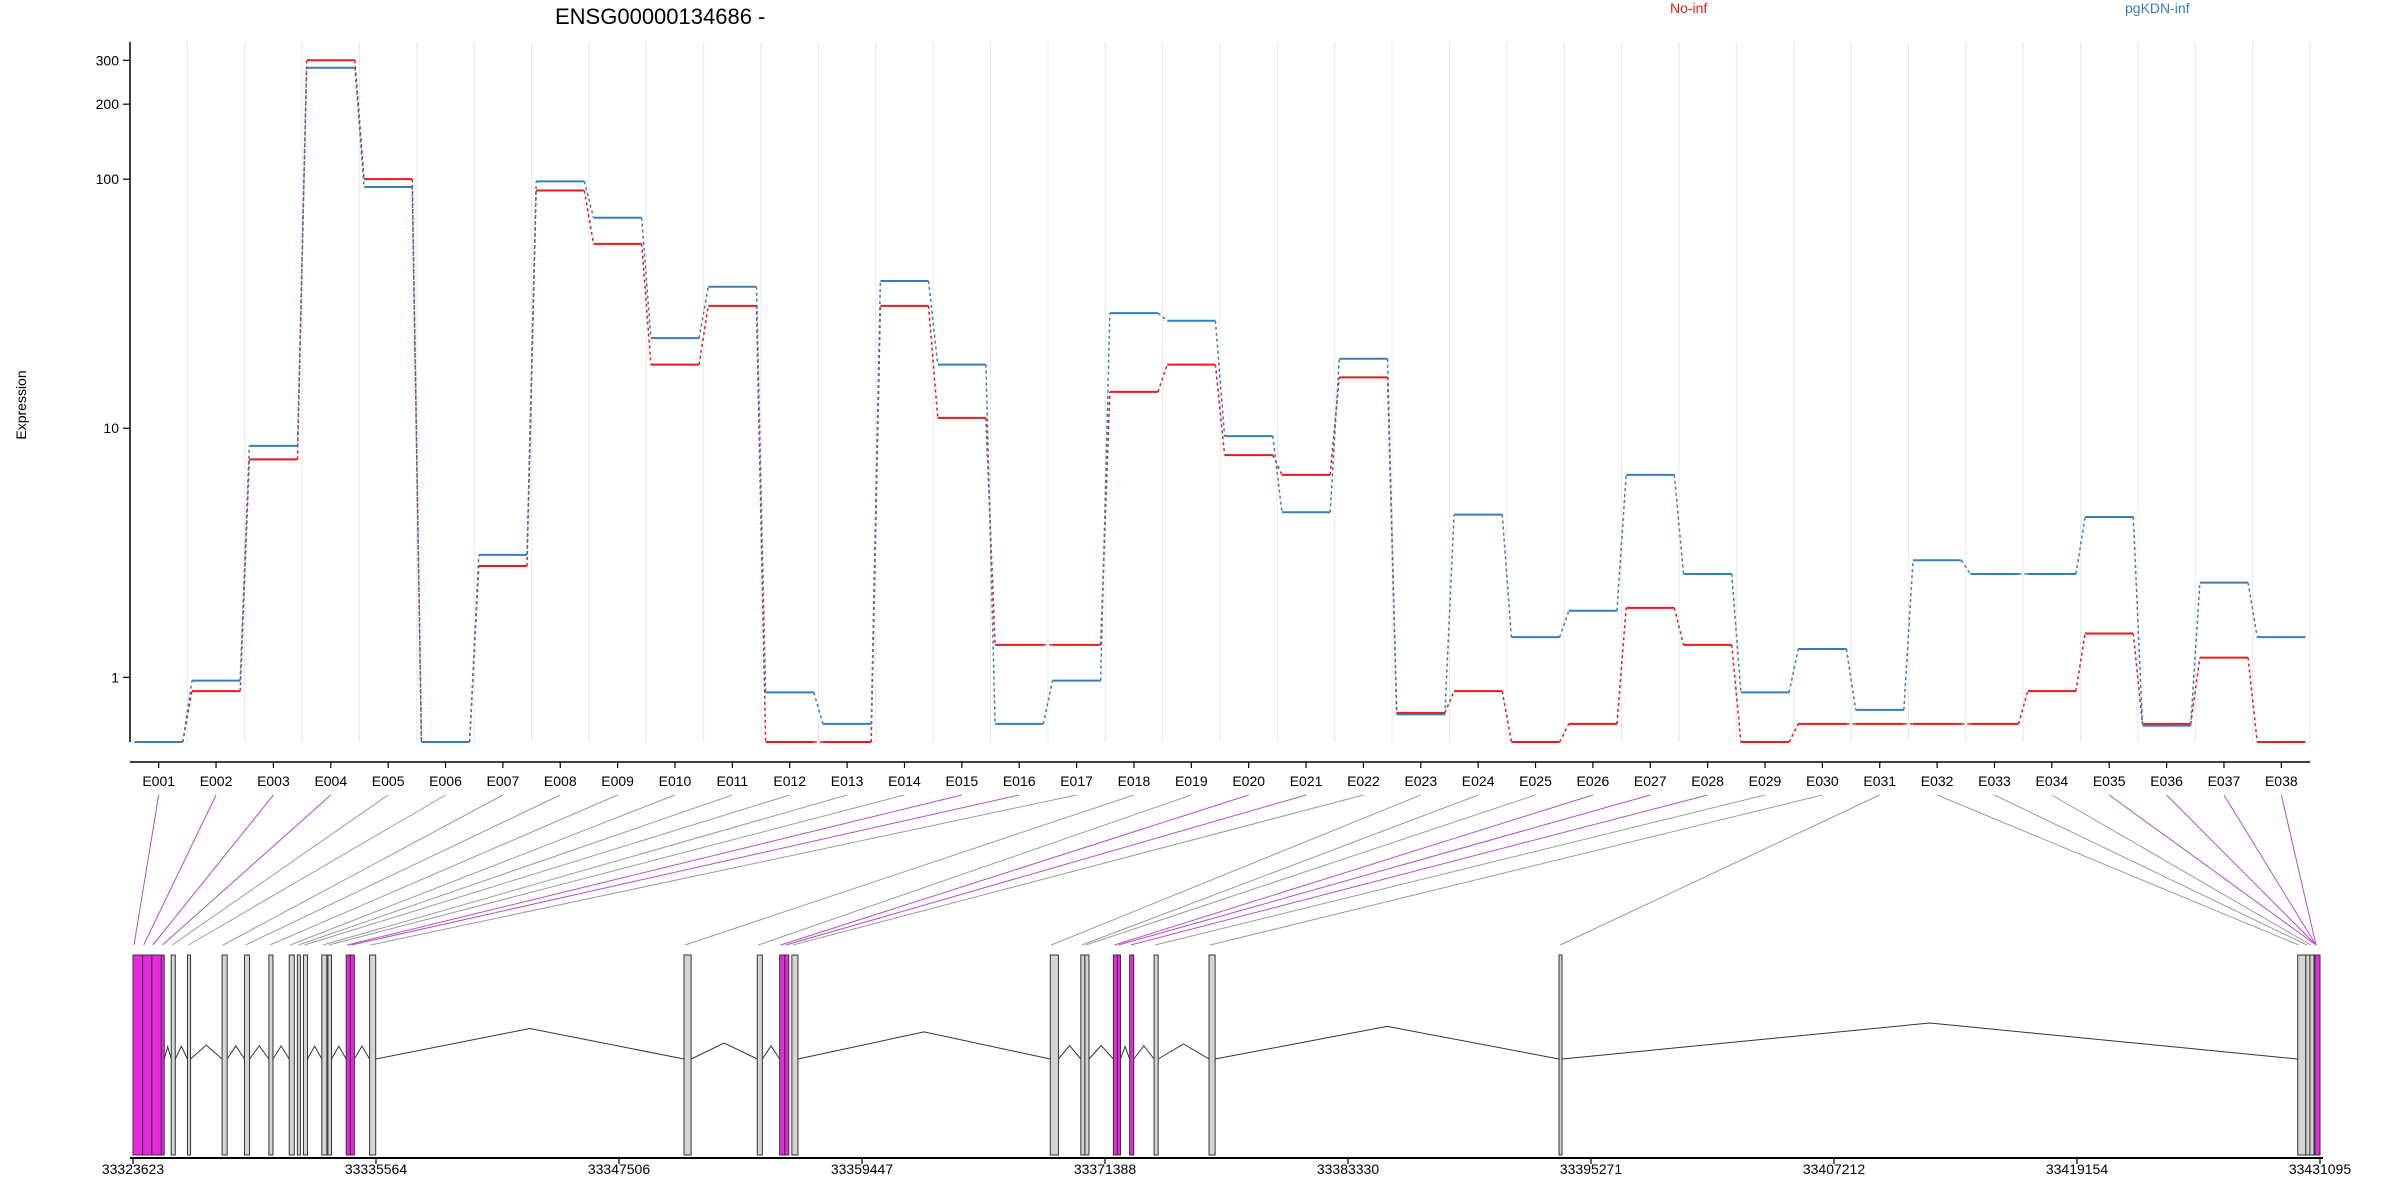 The width and height of the screenshot is (2400, 1200). What do you see at coordinates (1591, 1169) in the screenshot?
I see `genomic-tick-label: 33395271` at bounding box center [1591, 1169].